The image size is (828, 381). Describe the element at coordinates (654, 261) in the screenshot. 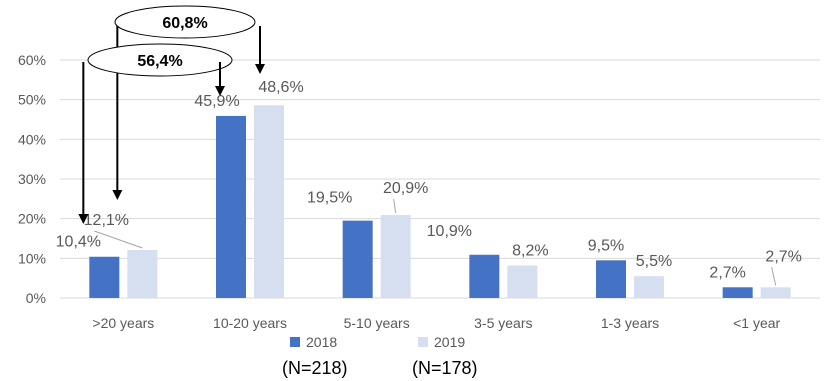

I see `data-label-2019-4: 5,5%` at that location.